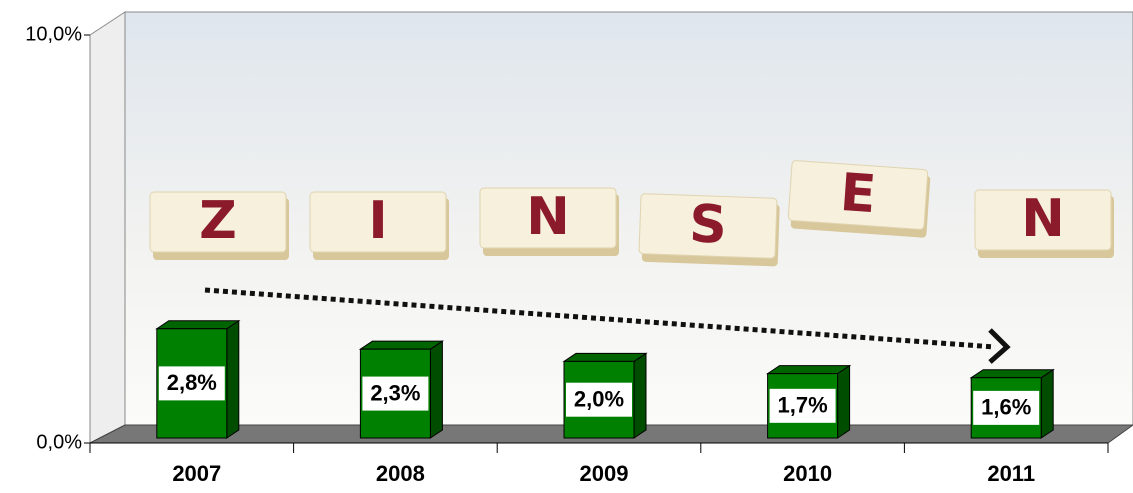 The width and height of the screenshot is (1133, 493). I want to click on tile-letter: I, so click(377, 221).